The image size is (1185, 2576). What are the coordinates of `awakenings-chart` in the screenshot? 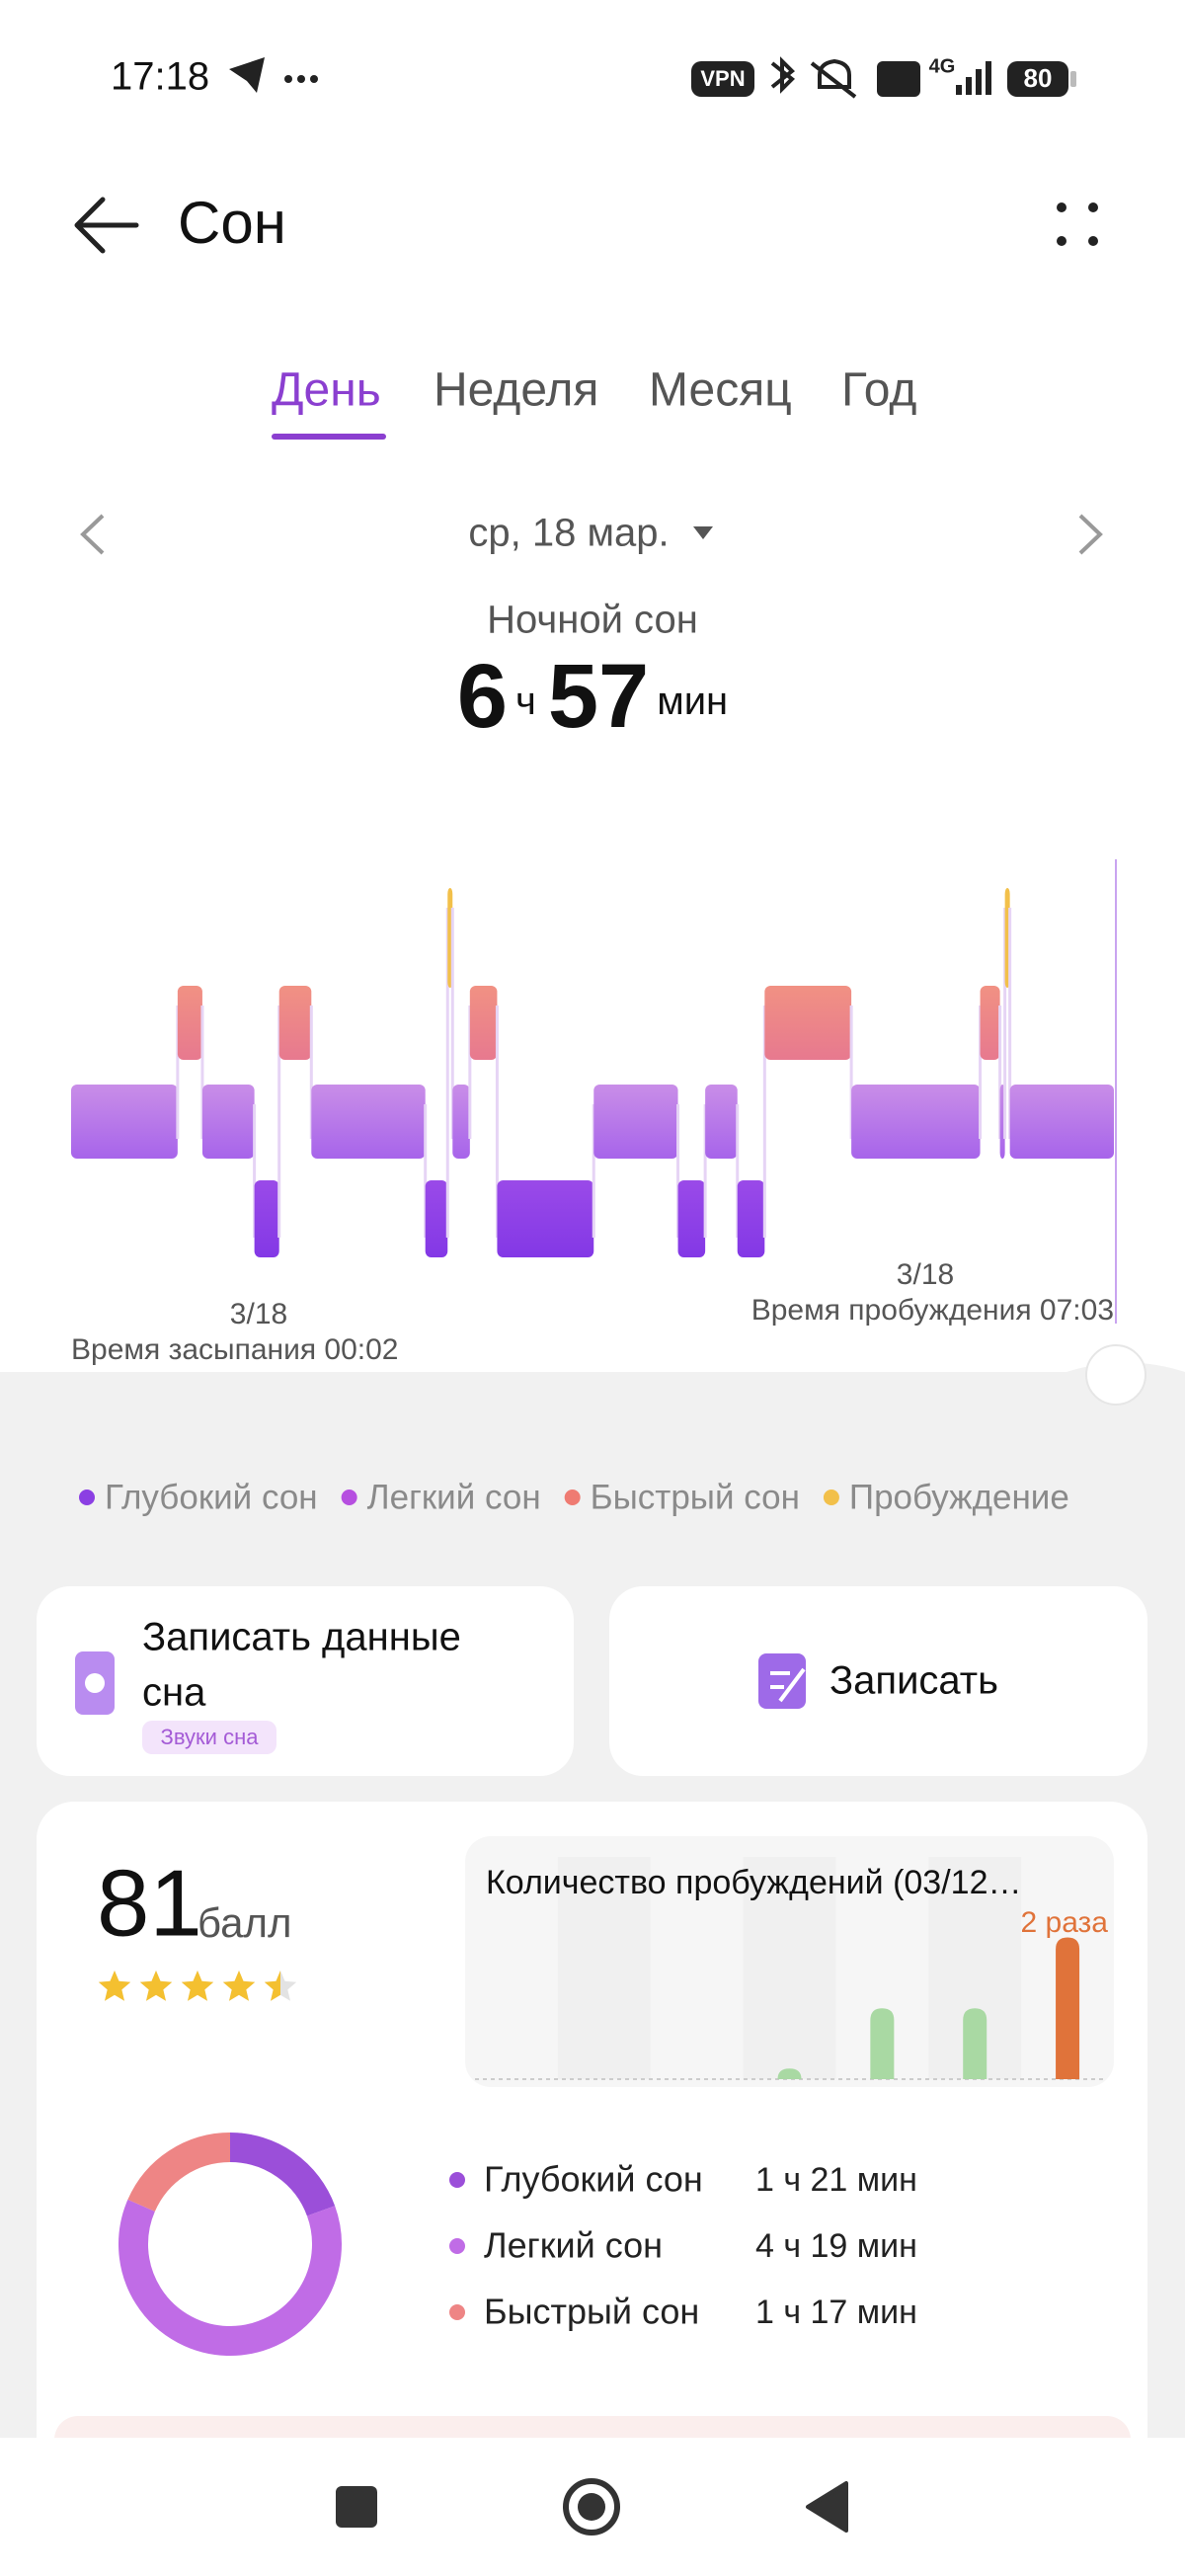 It's located at (789, 1968).